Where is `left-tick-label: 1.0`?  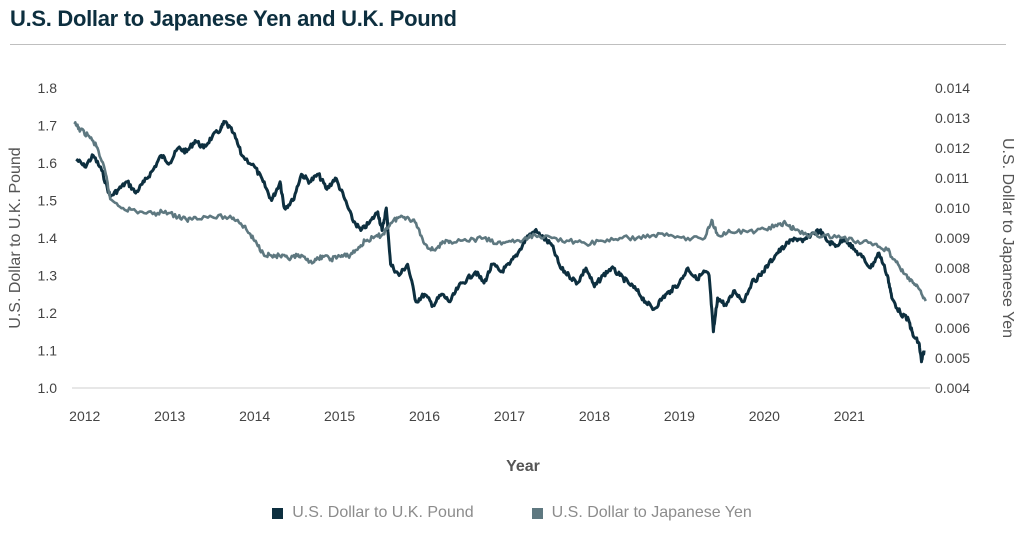
left-tick-label: 1.0 is located at coordinates (48, 388).